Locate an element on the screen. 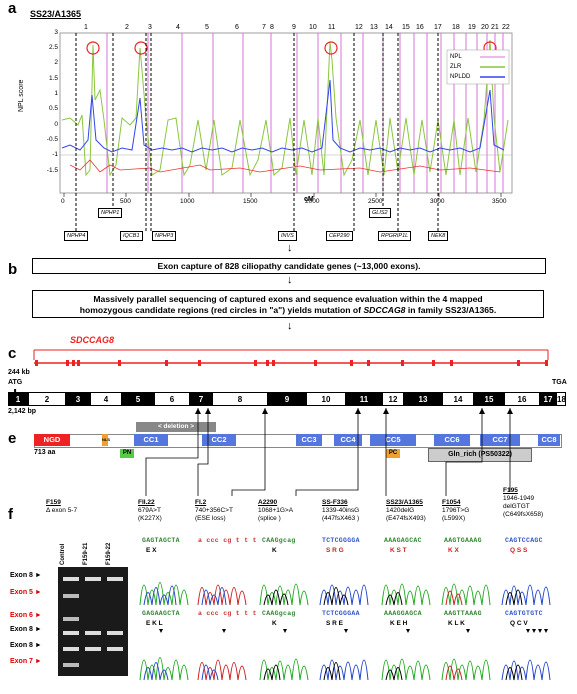  gel-row-label: Exon 6 is located at coordinates (21, 615).